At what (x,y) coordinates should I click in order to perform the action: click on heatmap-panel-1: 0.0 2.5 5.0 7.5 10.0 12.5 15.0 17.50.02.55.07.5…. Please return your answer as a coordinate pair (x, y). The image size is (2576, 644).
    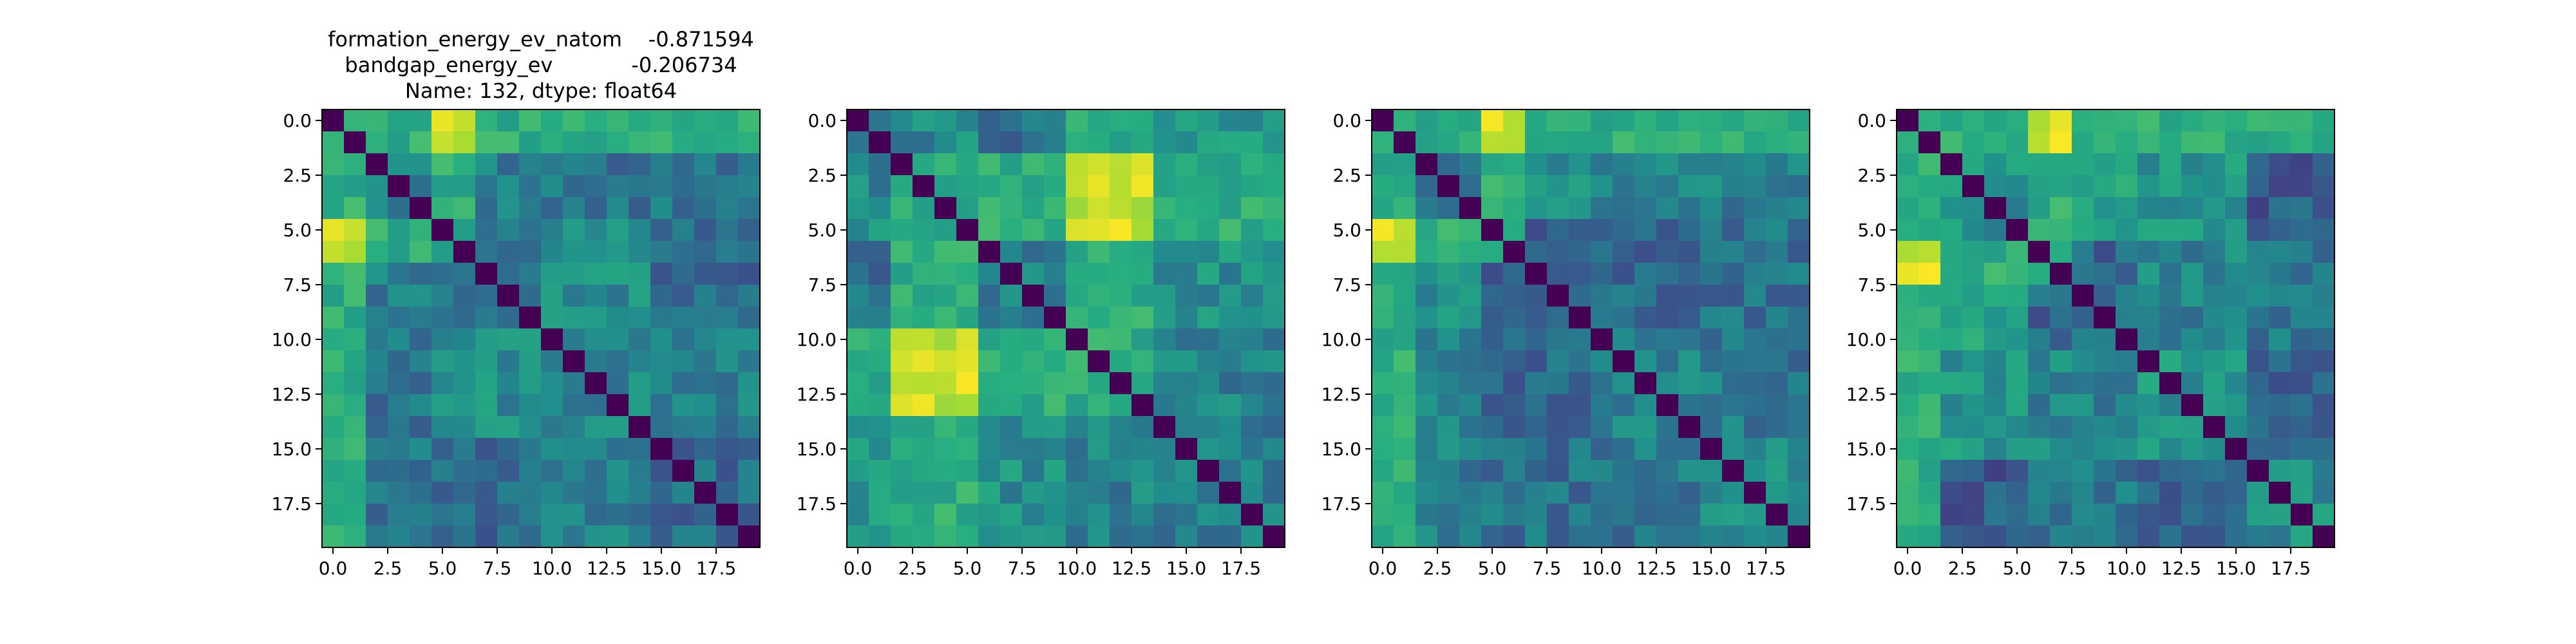
    Looking at the image, I should click on (516, 344).